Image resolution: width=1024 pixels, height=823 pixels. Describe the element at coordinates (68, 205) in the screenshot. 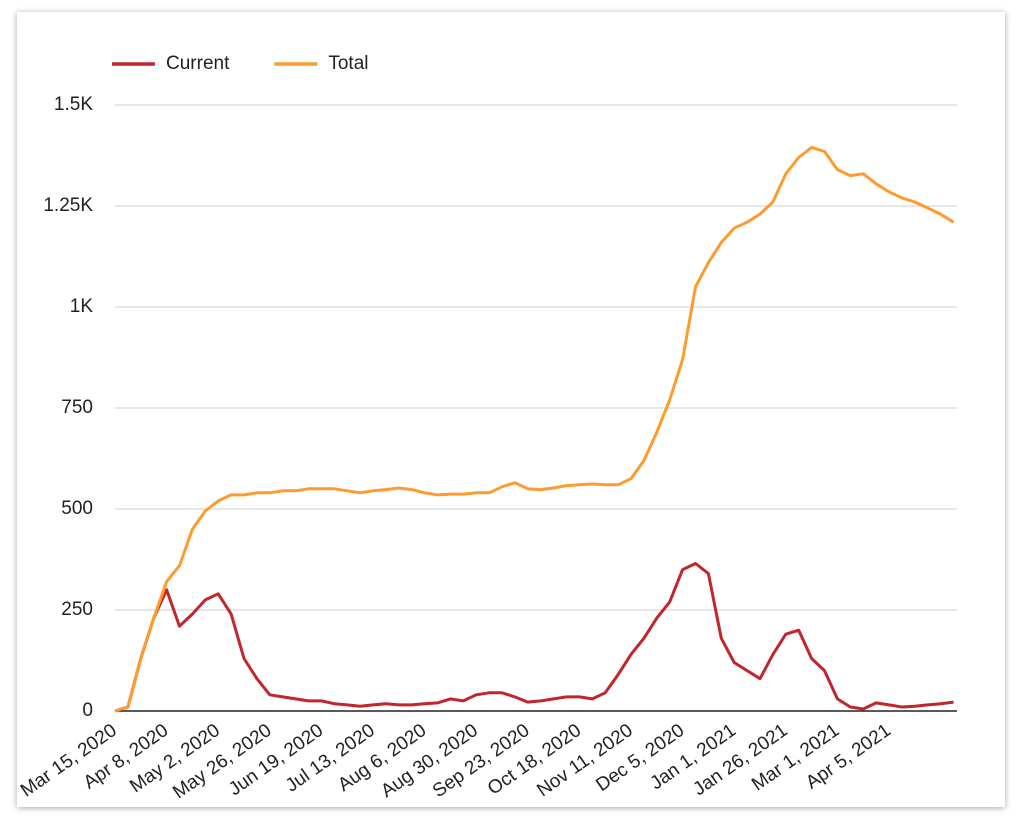

I see `y-tick-label: 1.25K` at that location.